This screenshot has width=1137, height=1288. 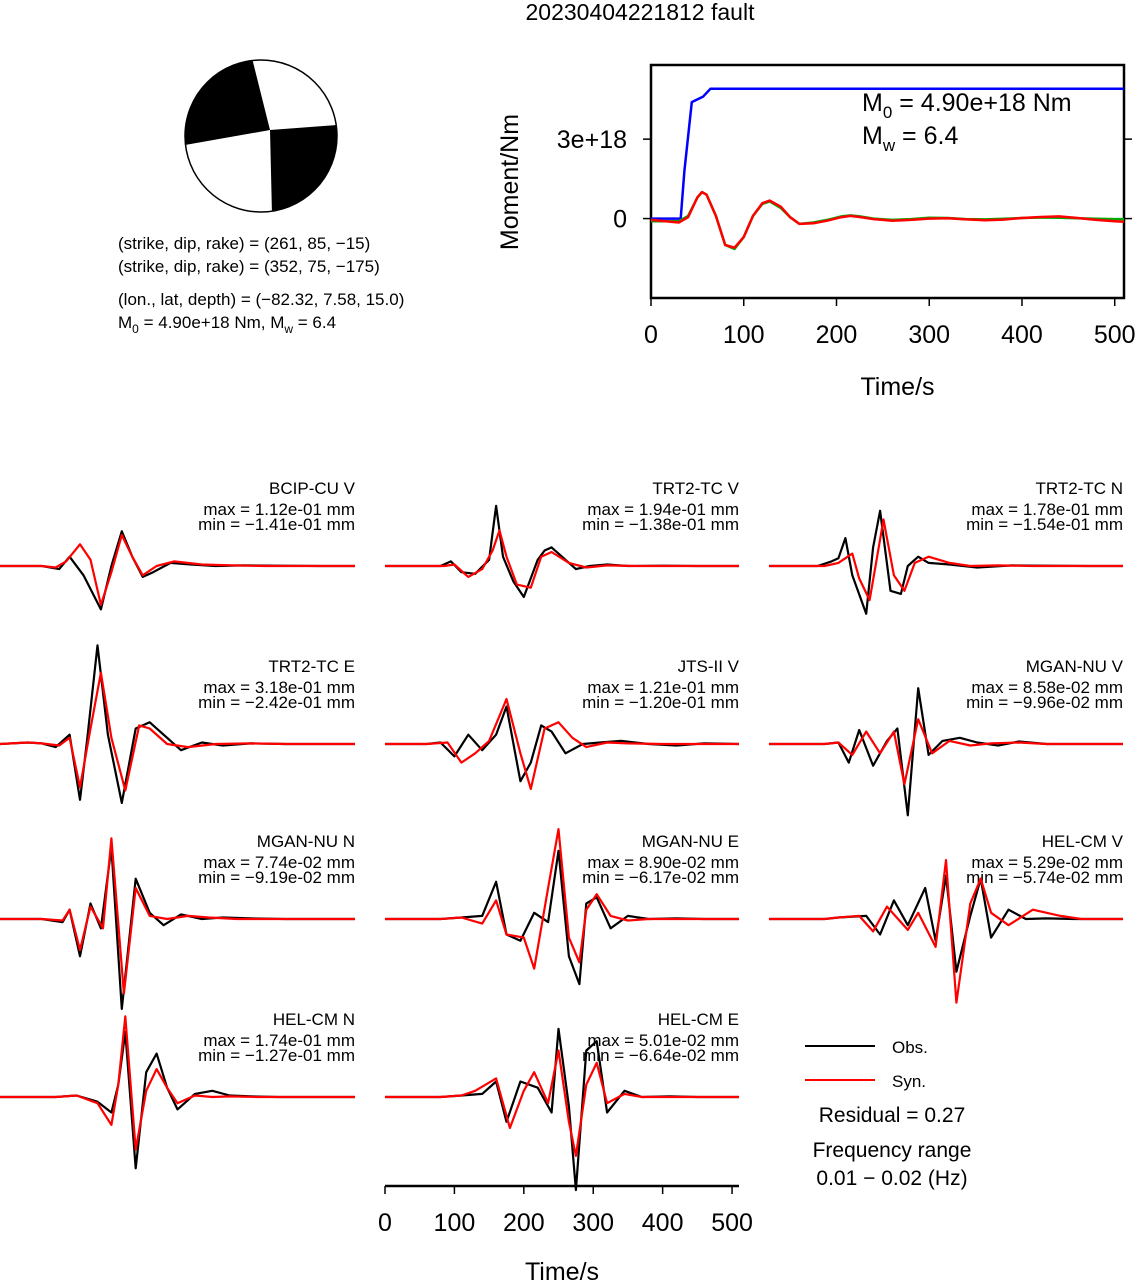 I want to click on min-amplitude-label: min = −1.54e-01 mm, so click(x=1044, y=524).